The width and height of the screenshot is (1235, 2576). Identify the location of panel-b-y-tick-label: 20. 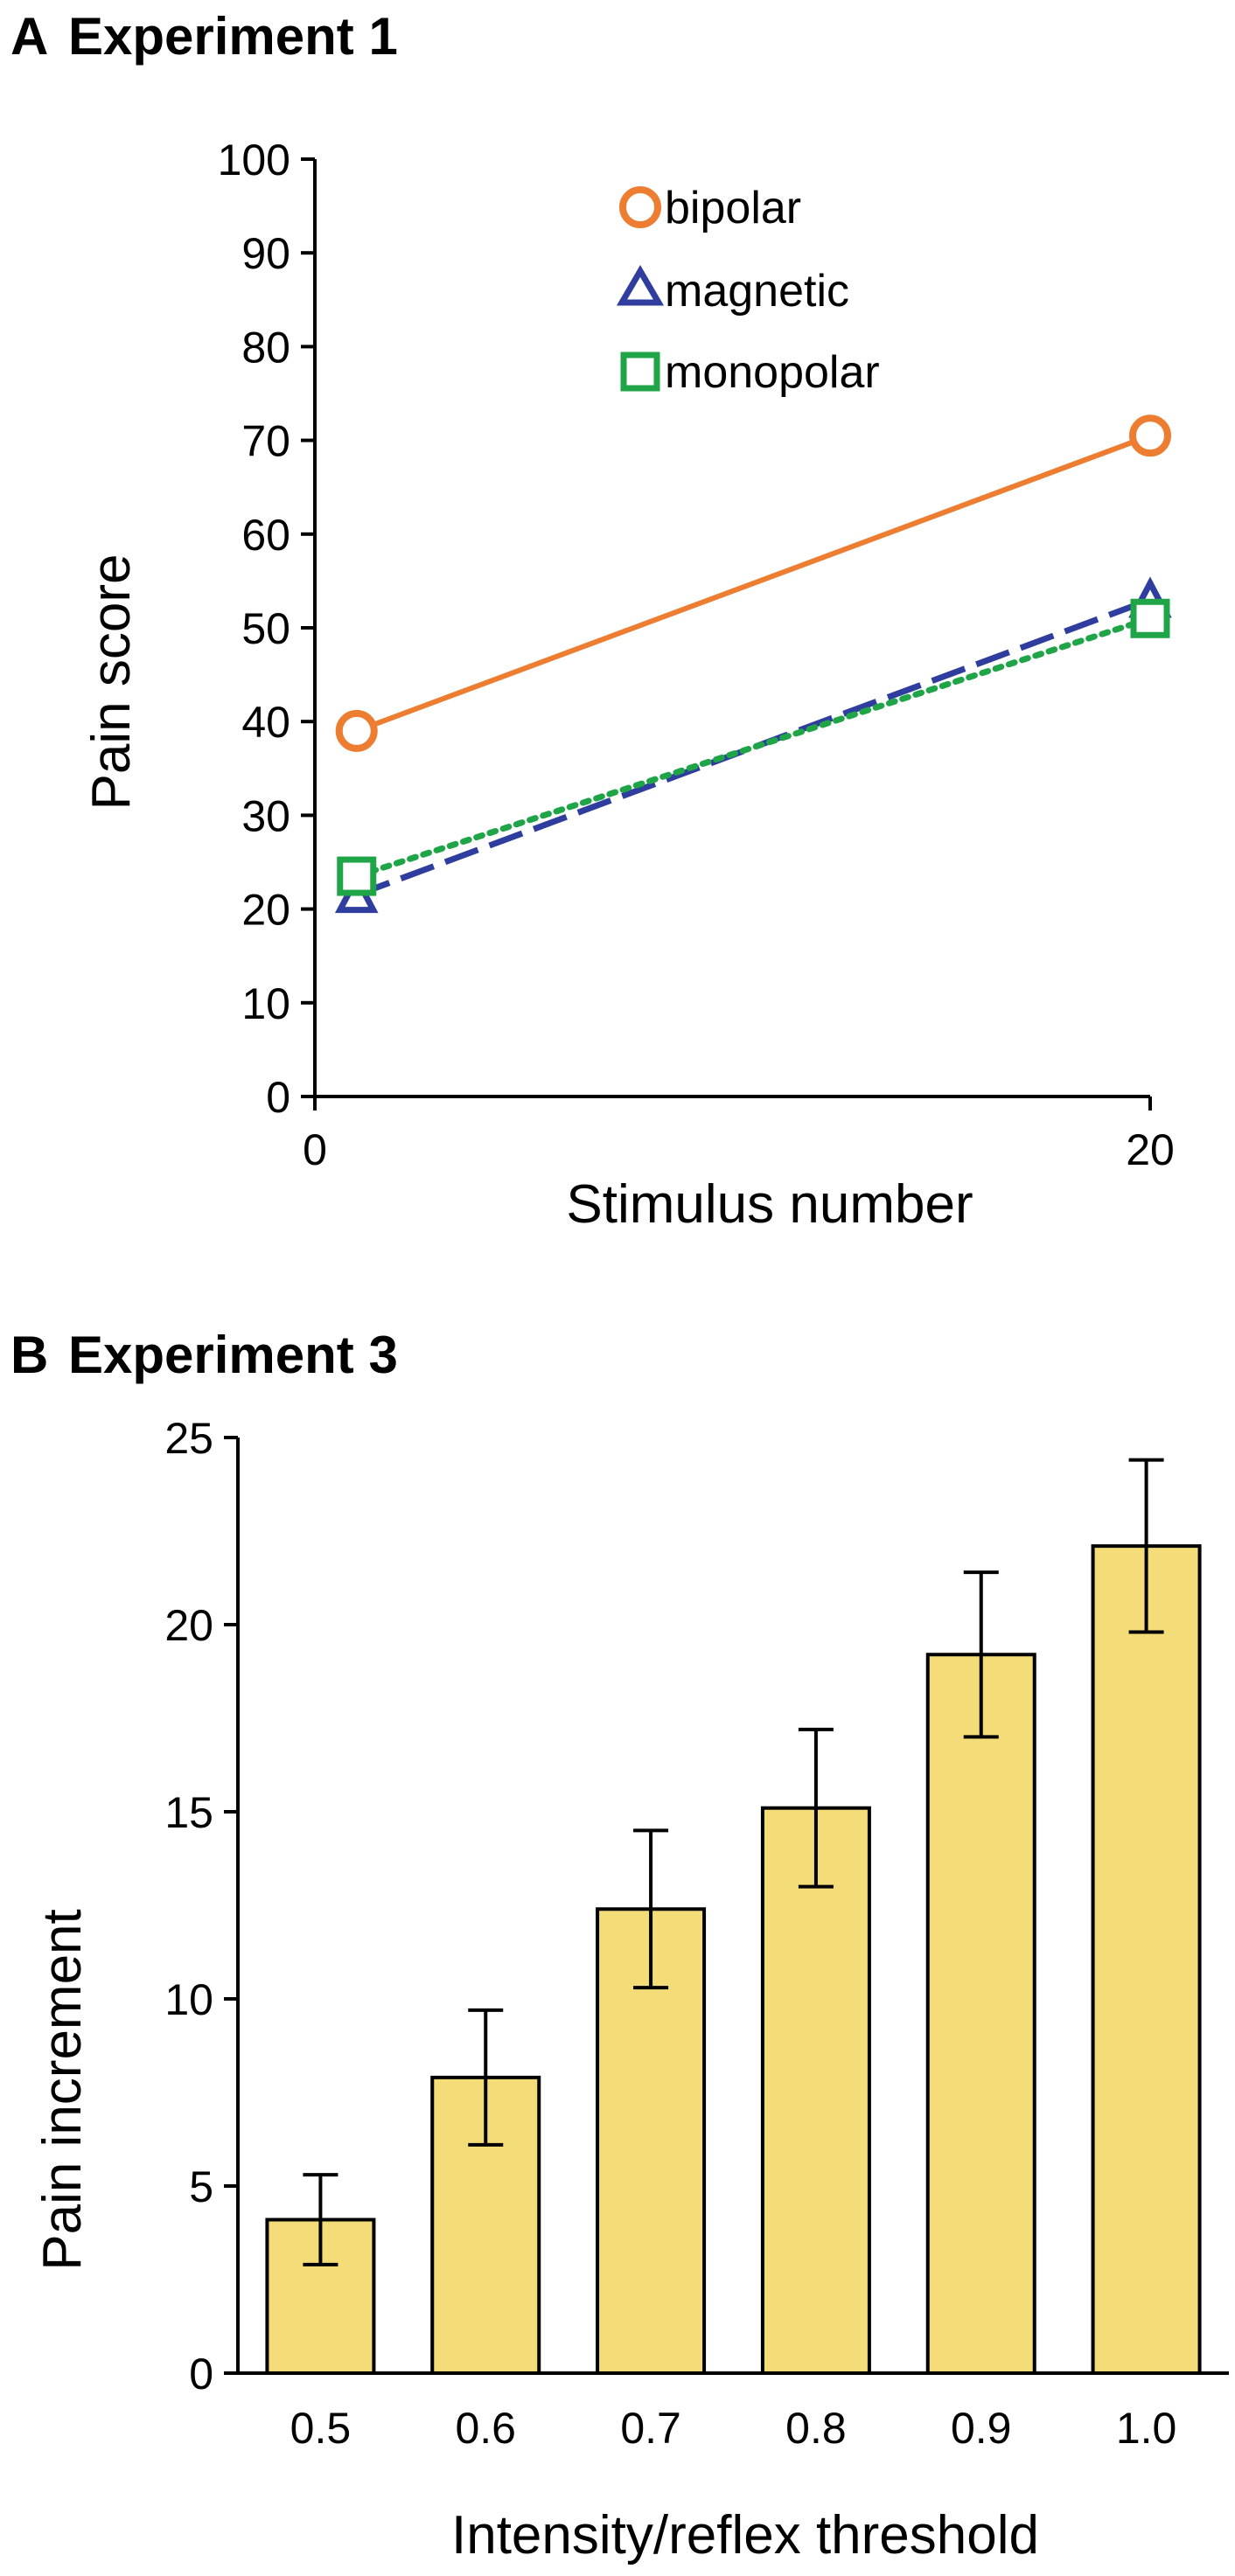
(189, 1625).